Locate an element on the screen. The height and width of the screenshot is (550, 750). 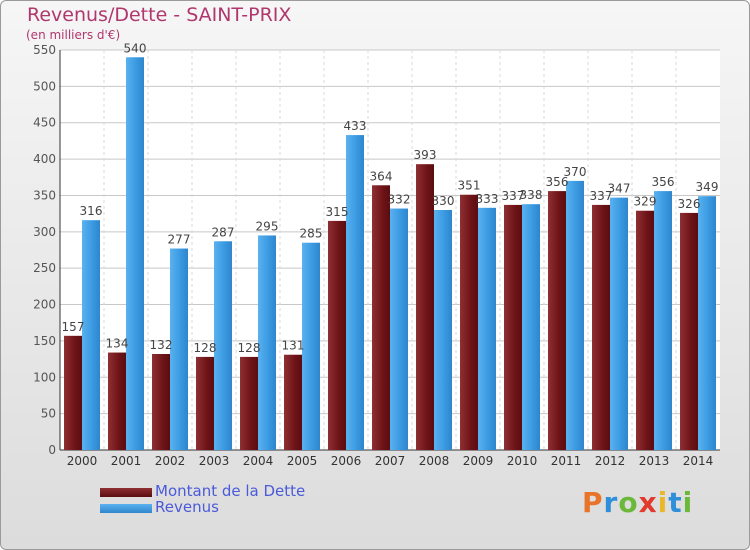
bar-revenus-2004 is located at coordinates (267, 342).